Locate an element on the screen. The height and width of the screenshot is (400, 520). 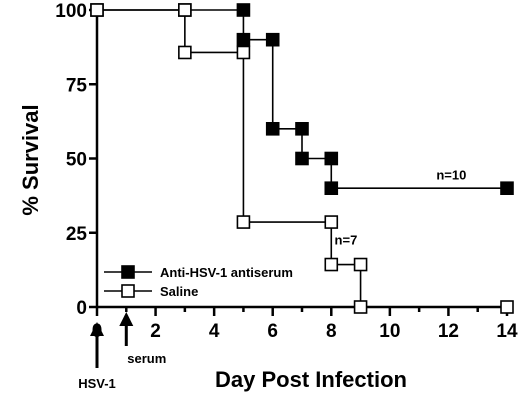
arrow-label: HSV-1 is located at coordinates (97, 383).